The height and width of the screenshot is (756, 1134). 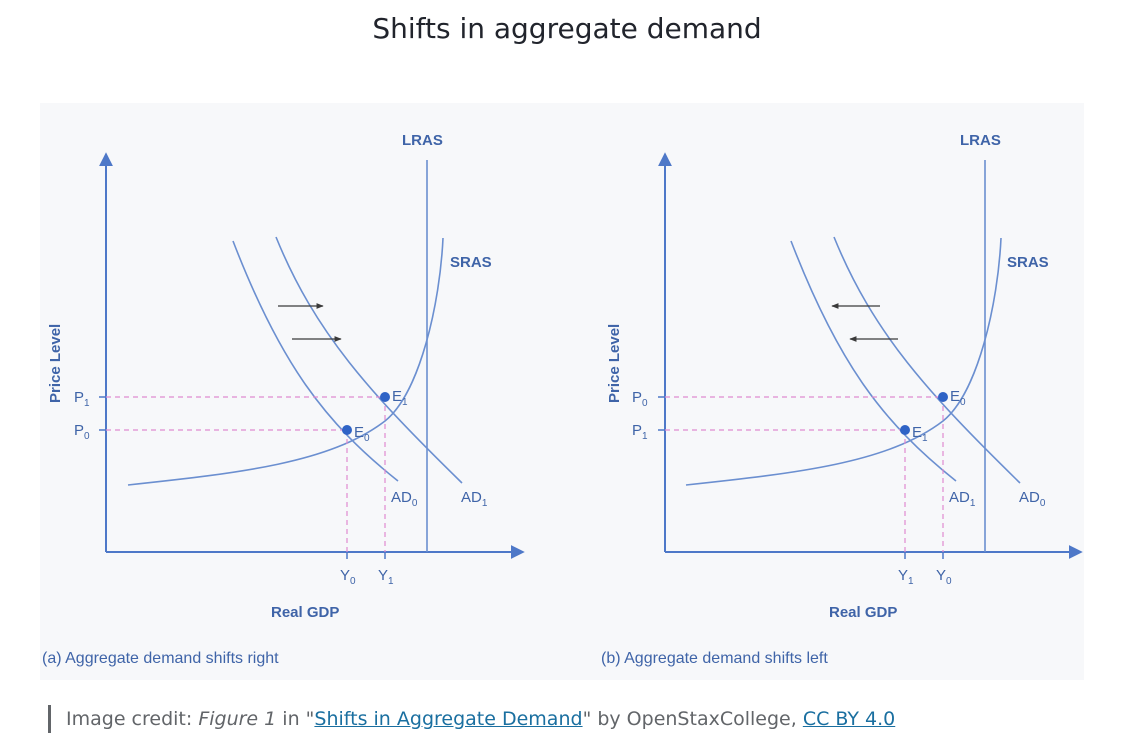 I want to click on panel-a-eq-label-lower: E0, so click(x=362, y=434).